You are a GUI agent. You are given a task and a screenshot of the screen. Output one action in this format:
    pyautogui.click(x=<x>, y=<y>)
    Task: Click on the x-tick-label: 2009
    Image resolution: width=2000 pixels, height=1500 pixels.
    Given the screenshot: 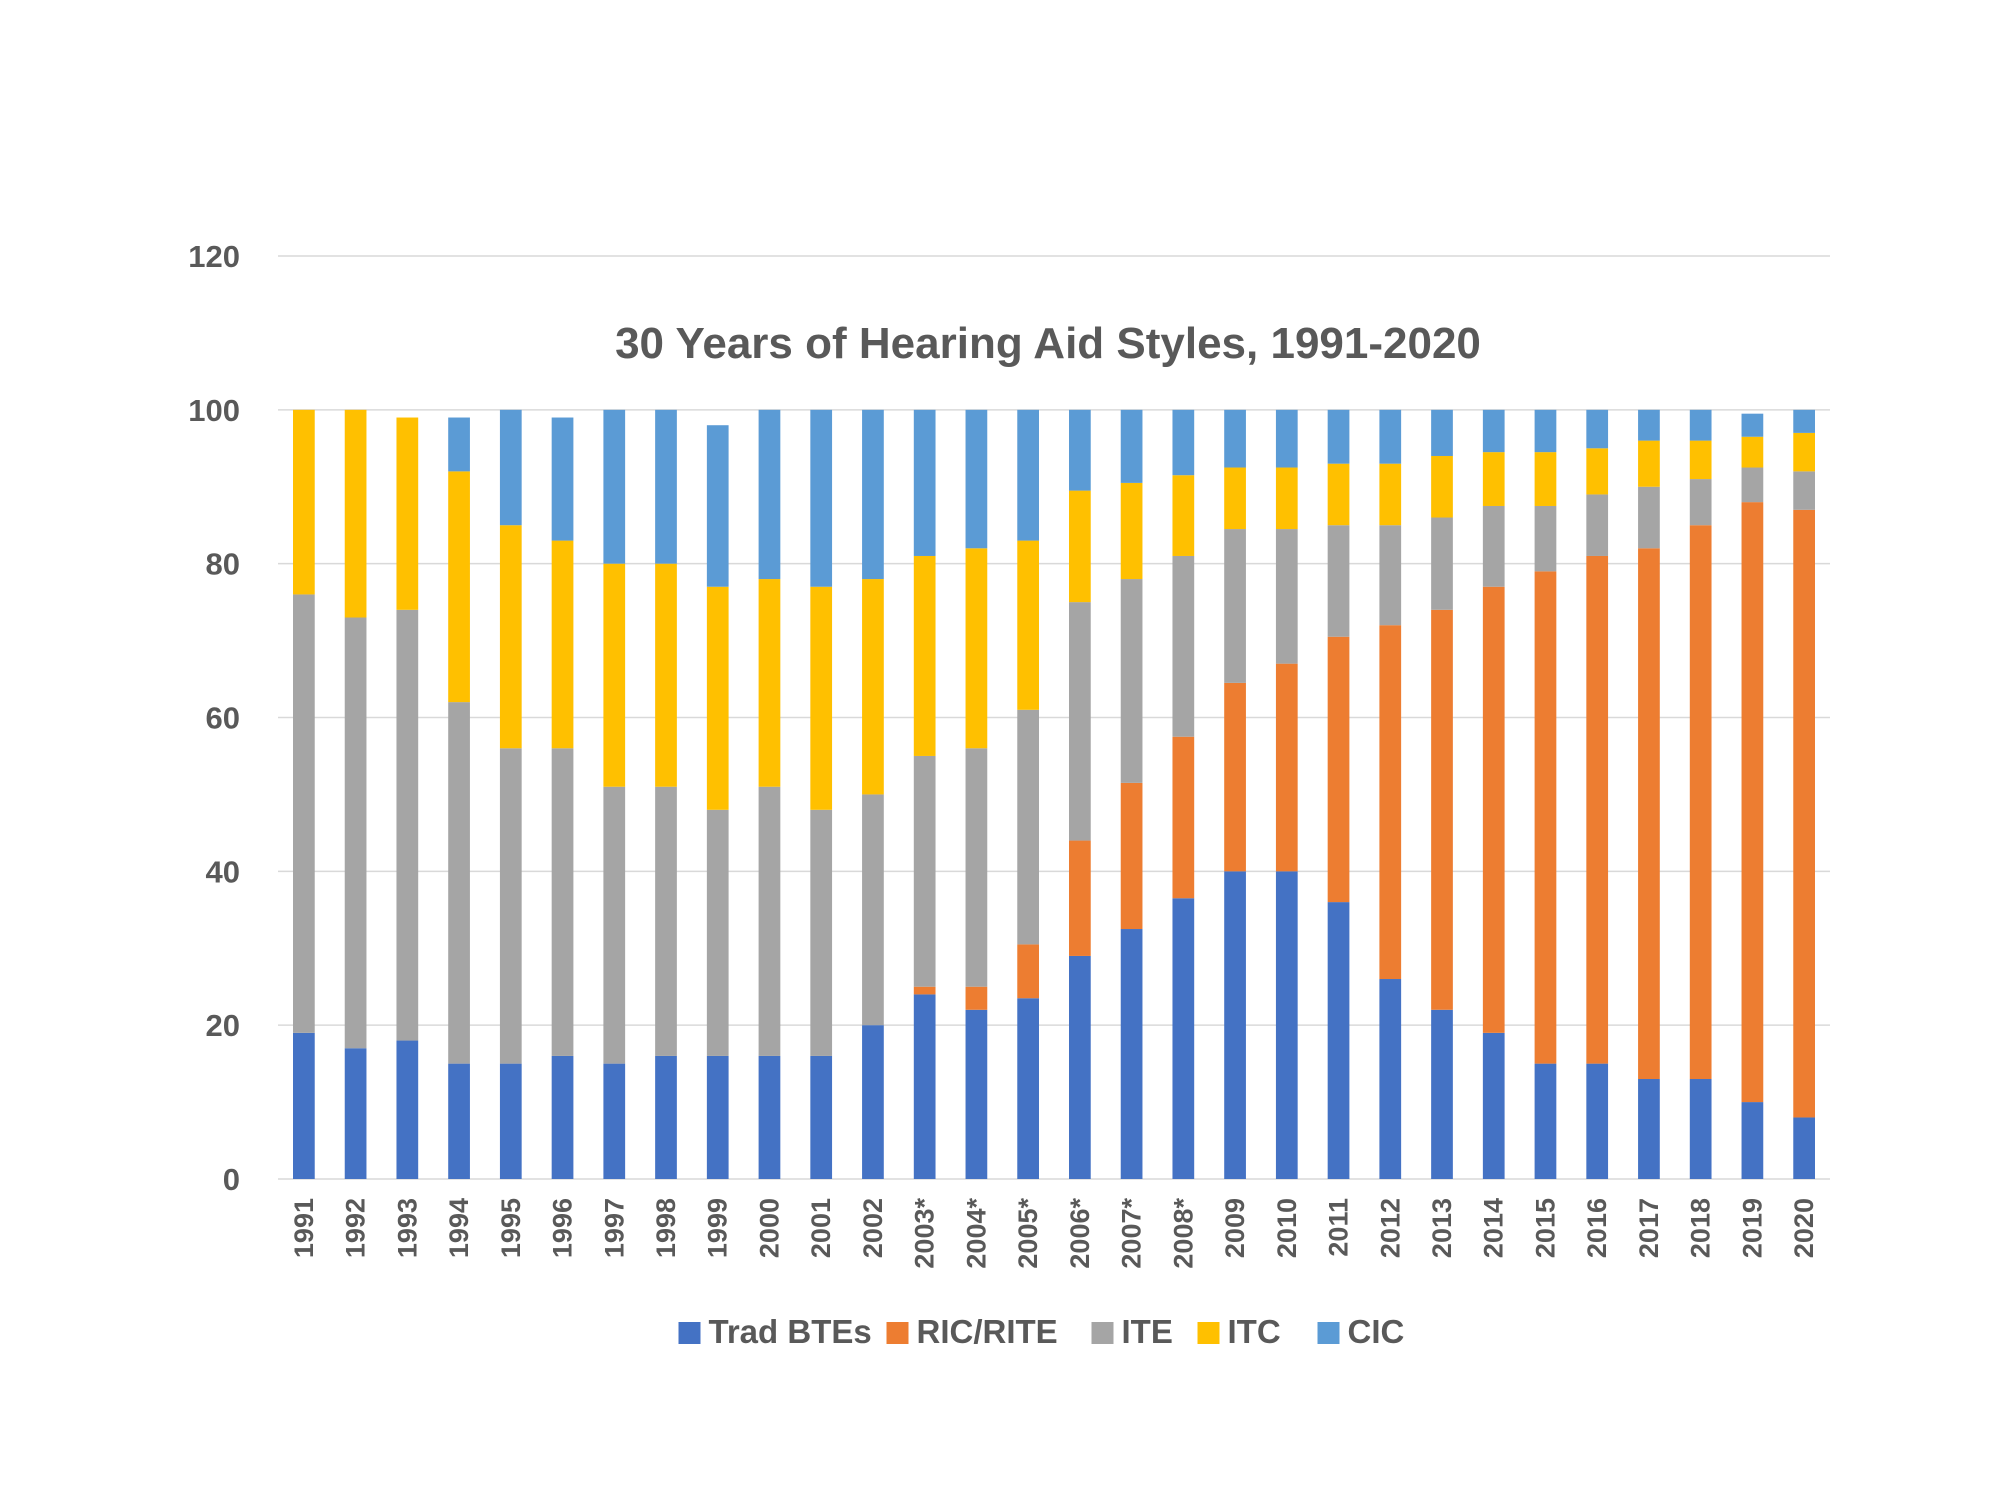 What is the action you would take?
    pyautogui.click(x=1235, y=1228)
    